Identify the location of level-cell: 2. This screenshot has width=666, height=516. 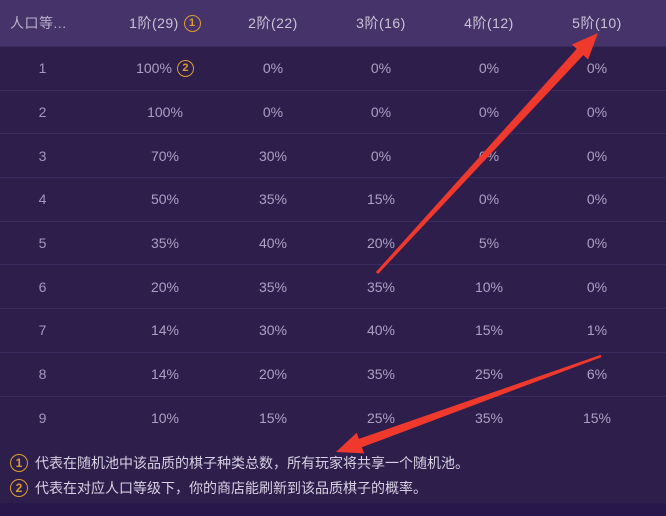
(42, 112).